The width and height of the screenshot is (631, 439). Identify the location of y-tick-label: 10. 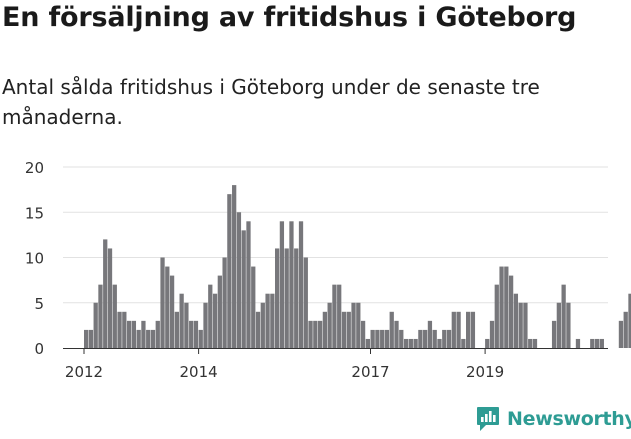
(34, 259).